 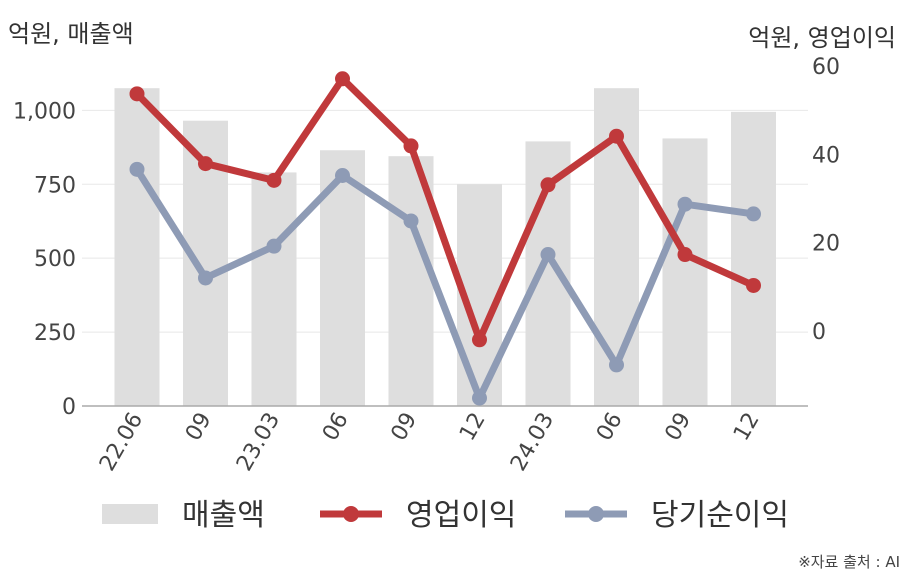 What do you see at coordinates (596, 514) in the screenshot?
I see `legend-net-income-marker` at bounding box center [596, 514].